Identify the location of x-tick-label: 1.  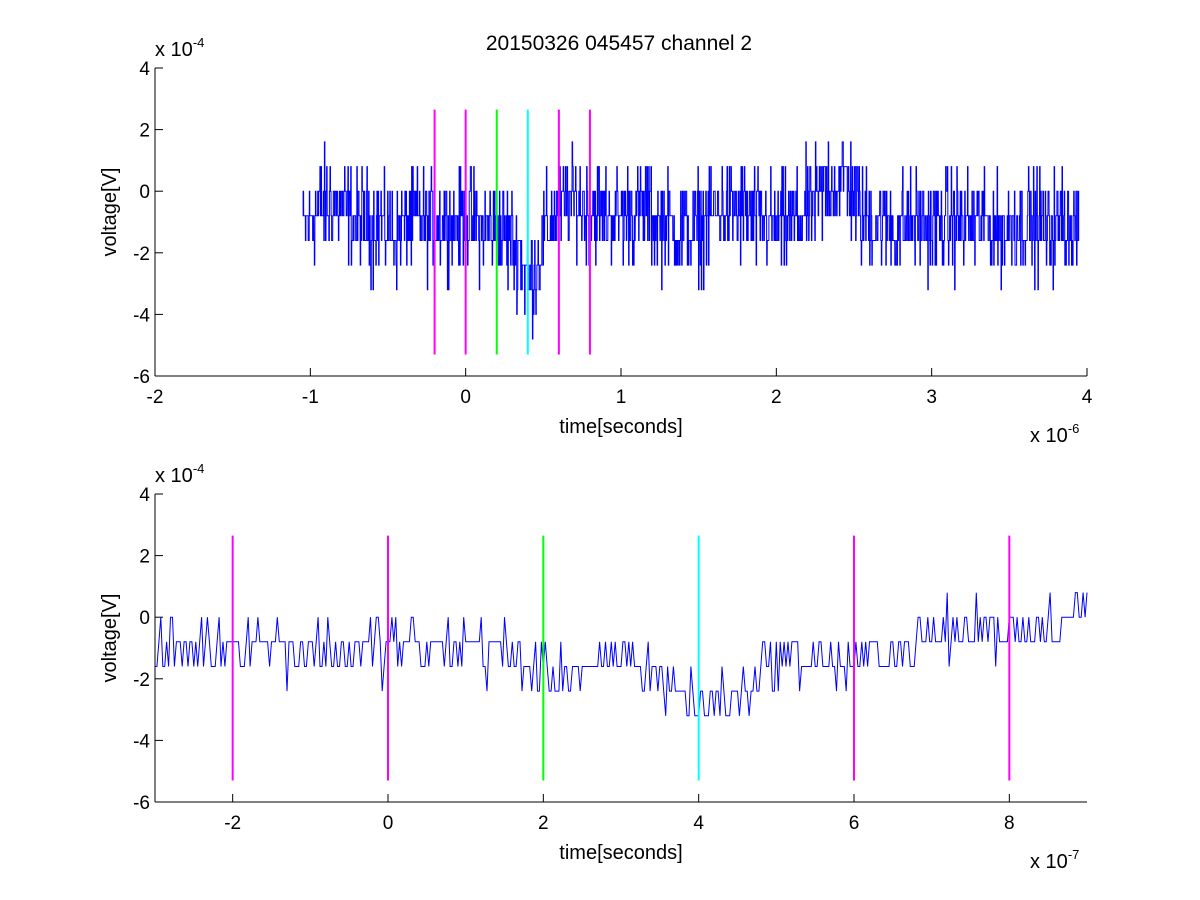
(621, 397).